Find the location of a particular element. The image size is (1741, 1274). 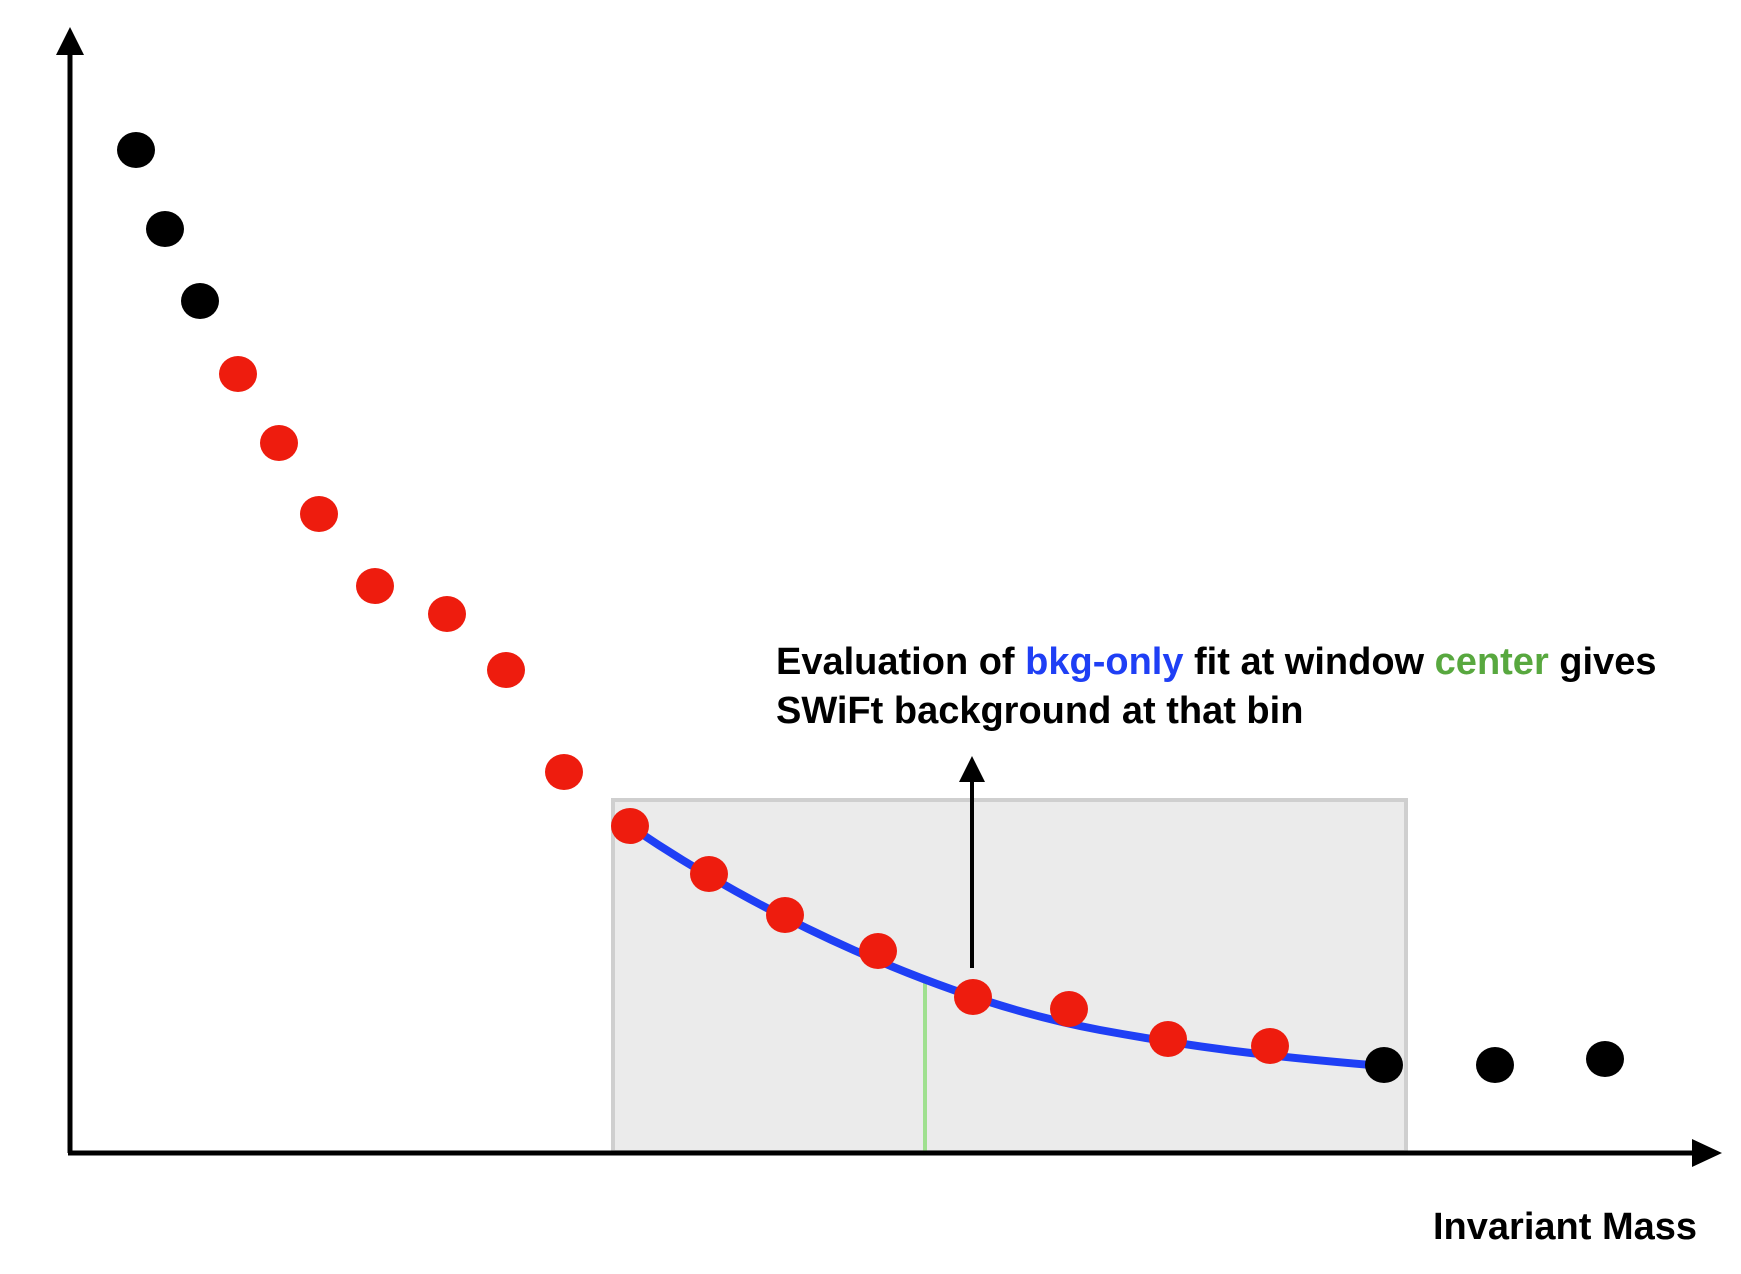

x-axis-label: Invariant Mass is located at coordinates (1565, 1227).